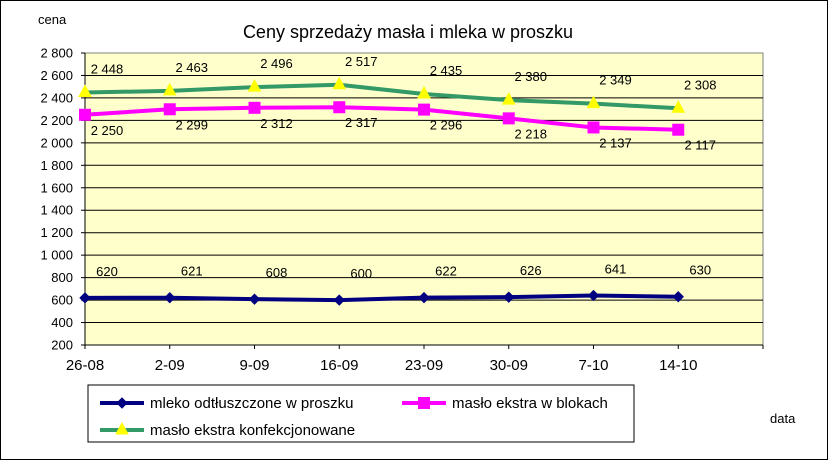 This screenshot has width=828, height=460. I want to click on x-tick-label: 16-09, so click(339, 365).